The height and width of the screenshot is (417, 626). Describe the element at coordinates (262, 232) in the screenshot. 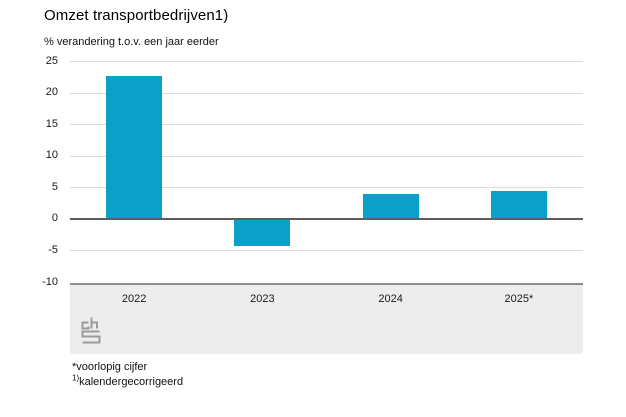

I see `bar-2023` at that location.